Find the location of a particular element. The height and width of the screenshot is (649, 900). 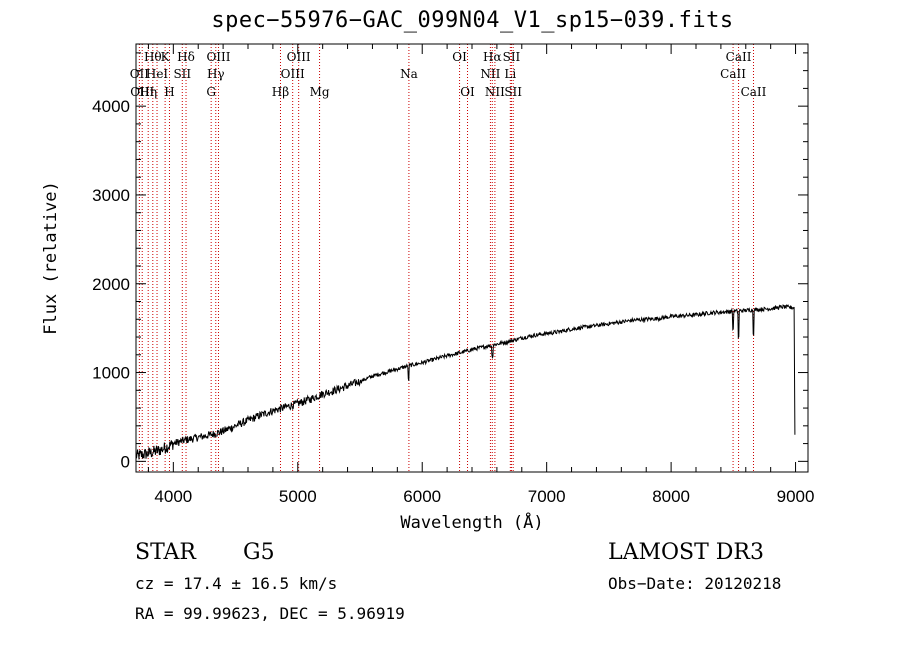

x-tick-label: 7000 is located at coordinates (547, 496).